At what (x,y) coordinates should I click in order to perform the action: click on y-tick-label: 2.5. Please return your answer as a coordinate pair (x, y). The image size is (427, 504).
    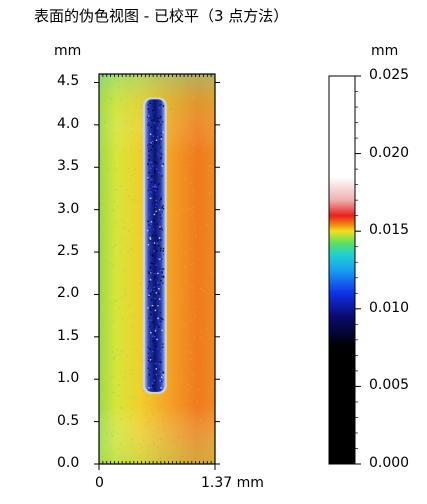
    Looking at the image, I should click on (68, 251).